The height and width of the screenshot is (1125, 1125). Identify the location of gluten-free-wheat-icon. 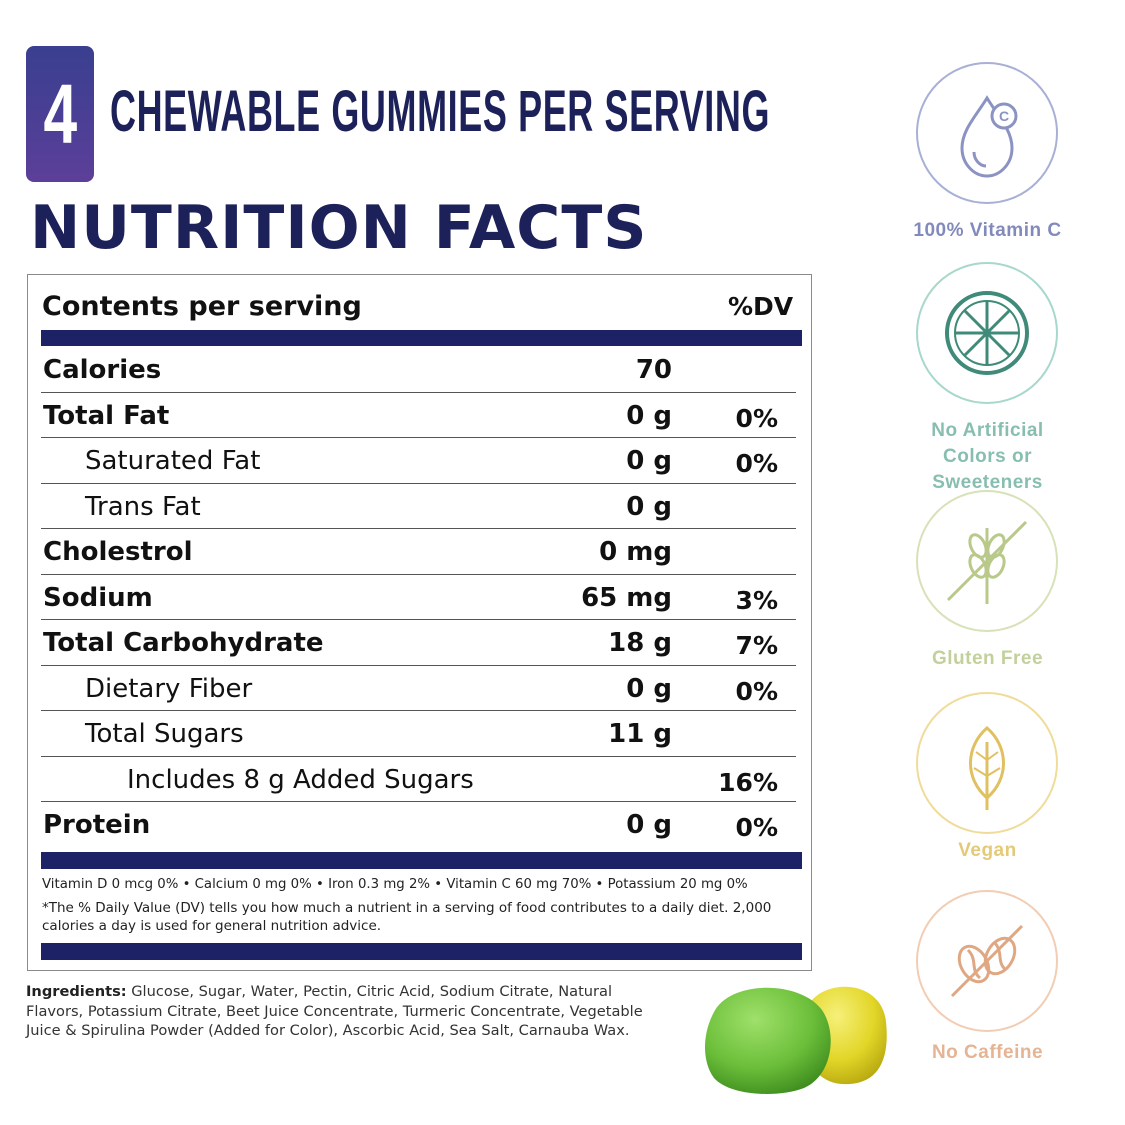
(987, 562).